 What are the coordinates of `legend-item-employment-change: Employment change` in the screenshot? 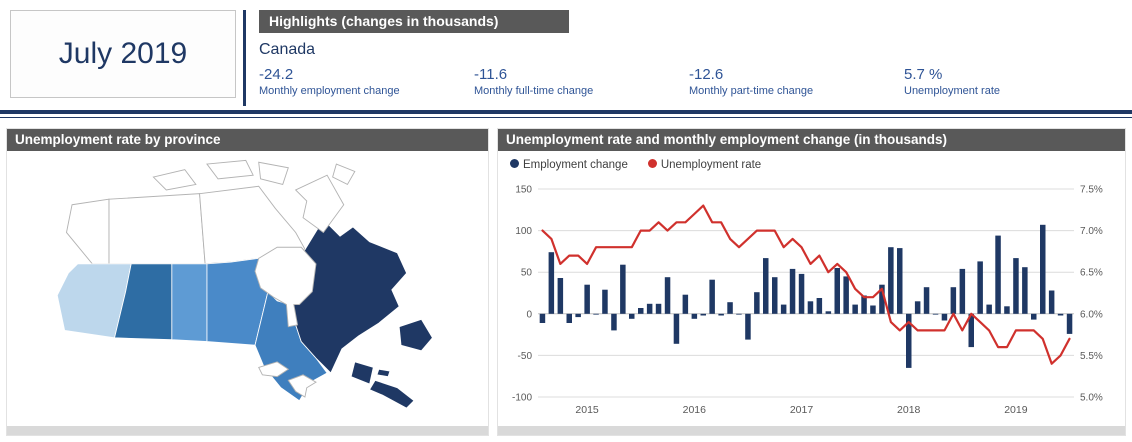 It's located at (569, 165).